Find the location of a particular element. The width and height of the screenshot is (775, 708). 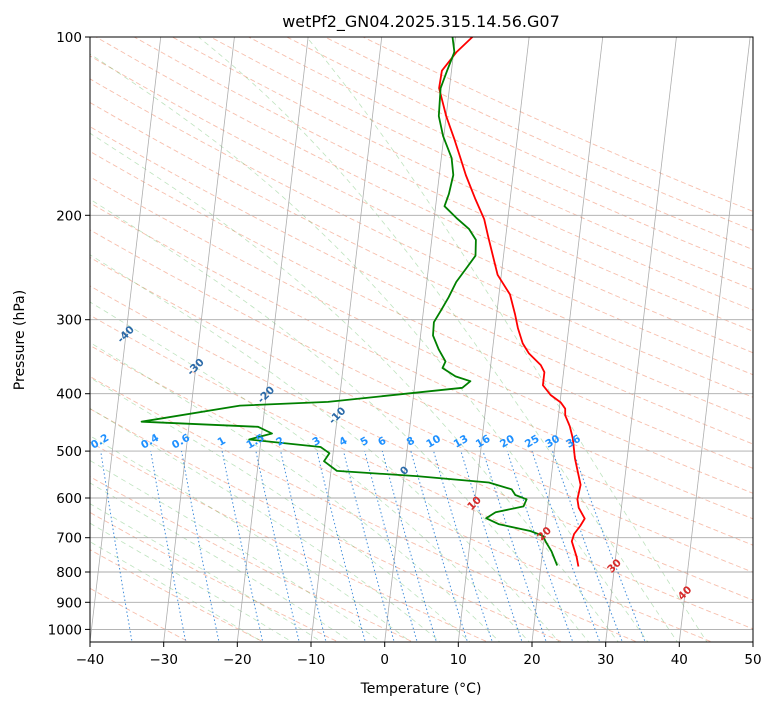

mixing-ratio-label: 4 is located at coordinates (343, 442).